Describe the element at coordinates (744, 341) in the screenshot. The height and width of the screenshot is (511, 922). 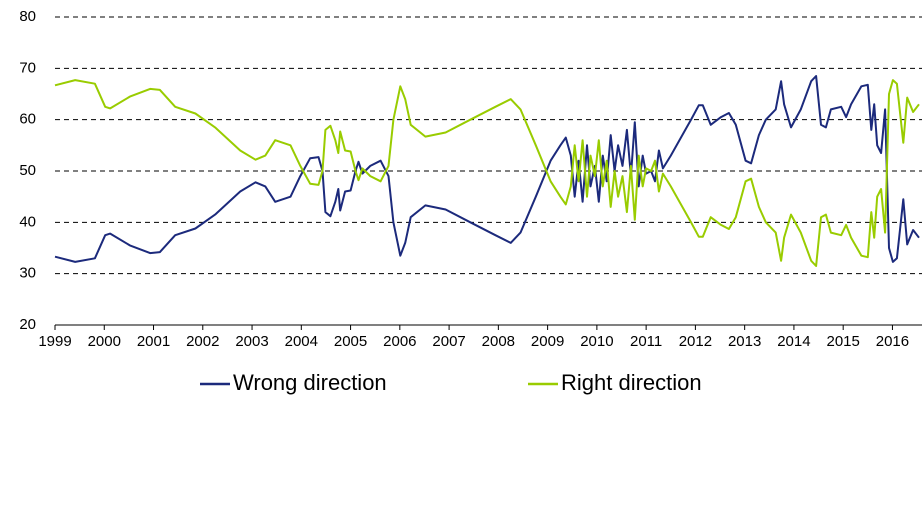
I see `x-tick-label: 2013` at that location.